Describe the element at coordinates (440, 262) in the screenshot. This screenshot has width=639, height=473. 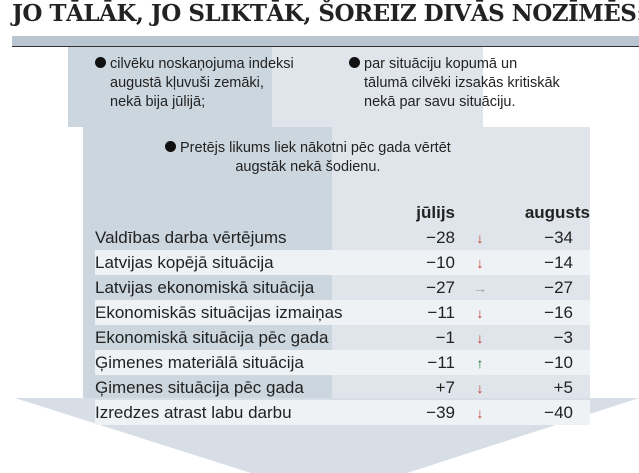
I see `july-value: −10` at that location.